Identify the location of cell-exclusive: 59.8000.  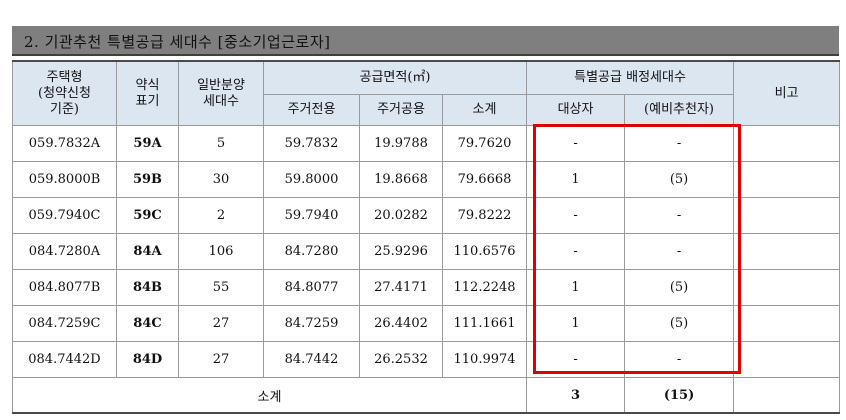
(311, 179).